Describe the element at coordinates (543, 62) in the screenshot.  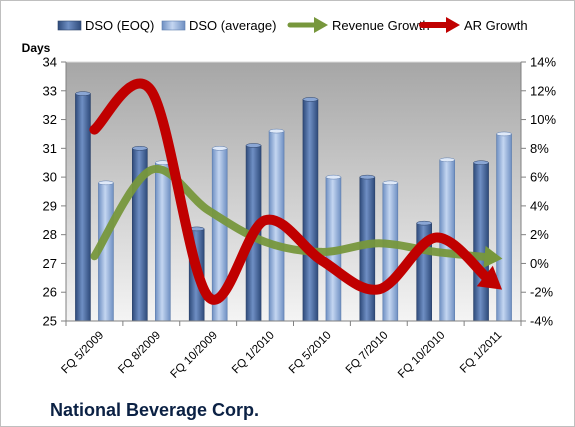
I see `y2-tick-label: 14%` at that location.